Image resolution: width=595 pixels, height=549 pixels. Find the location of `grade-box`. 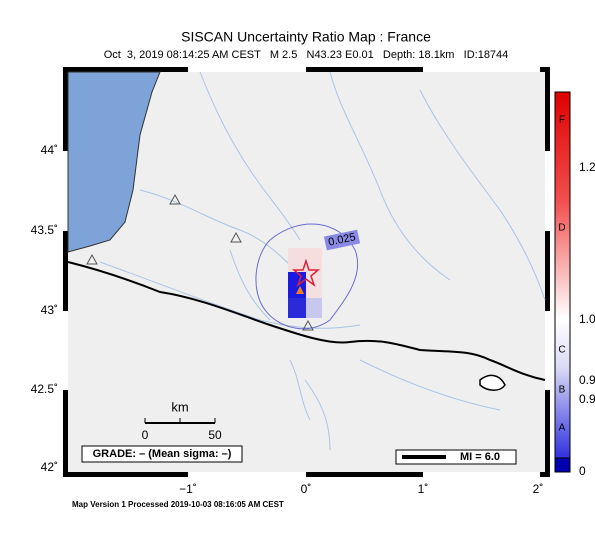

grade-box is located at coordinates (162, 454).